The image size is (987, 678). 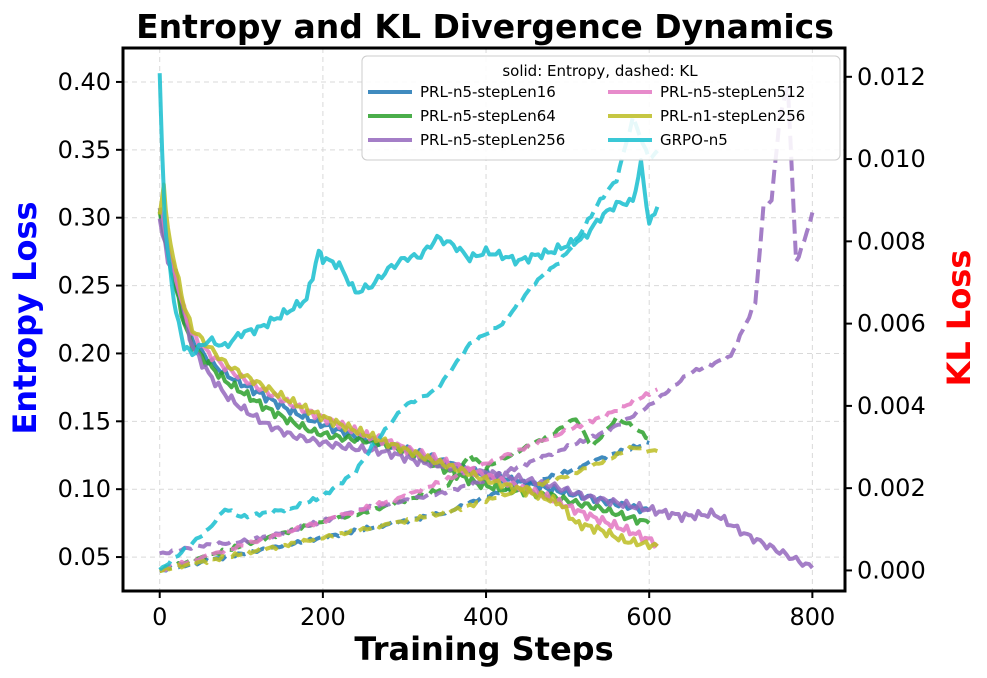 I want to click on legend-label: GRPO-n5, so click(x=694, y=140).